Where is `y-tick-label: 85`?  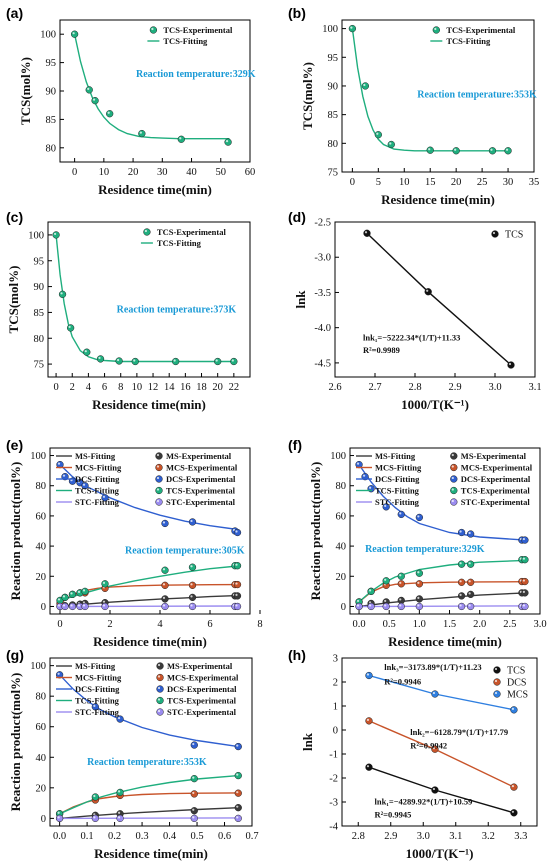
y-tick-label: 85 is located at coordinates (39, 313).